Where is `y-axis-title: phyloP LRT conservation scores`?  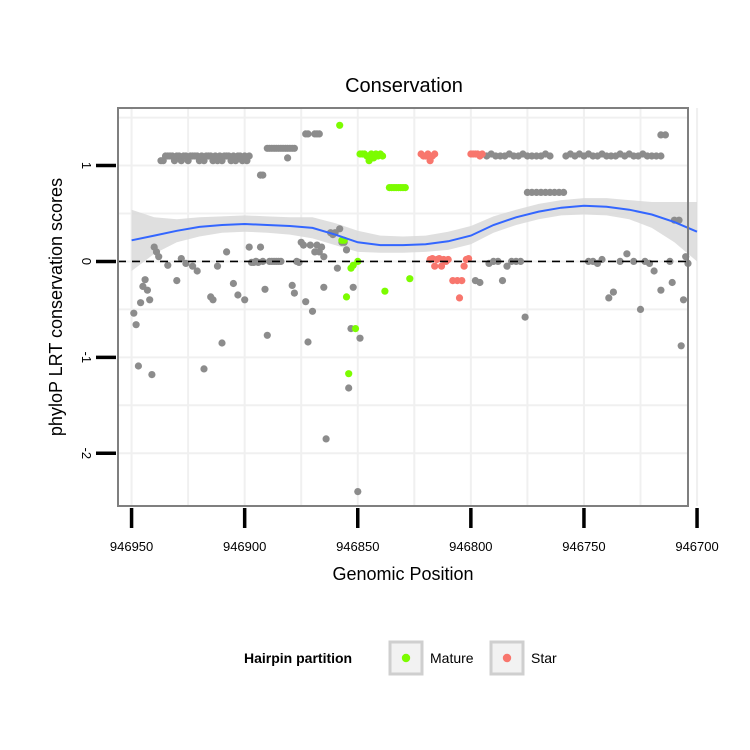 y-axis-title: phyloP LRT conservation scores is located at coordinates (56, 307).